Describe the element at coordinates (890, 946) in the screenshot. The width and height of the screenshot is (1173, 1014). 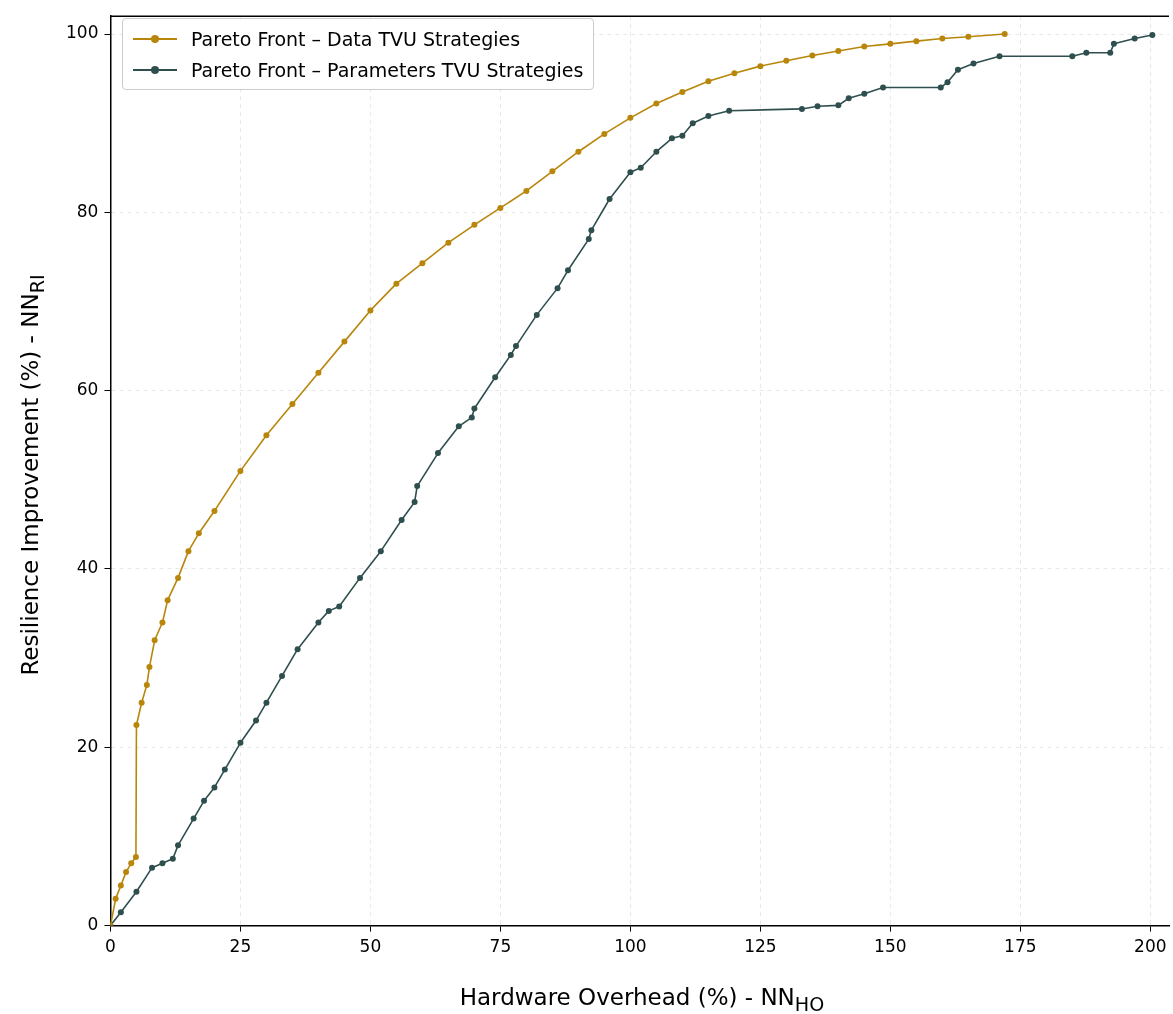
I see `x-tick-label: 150` at that location.